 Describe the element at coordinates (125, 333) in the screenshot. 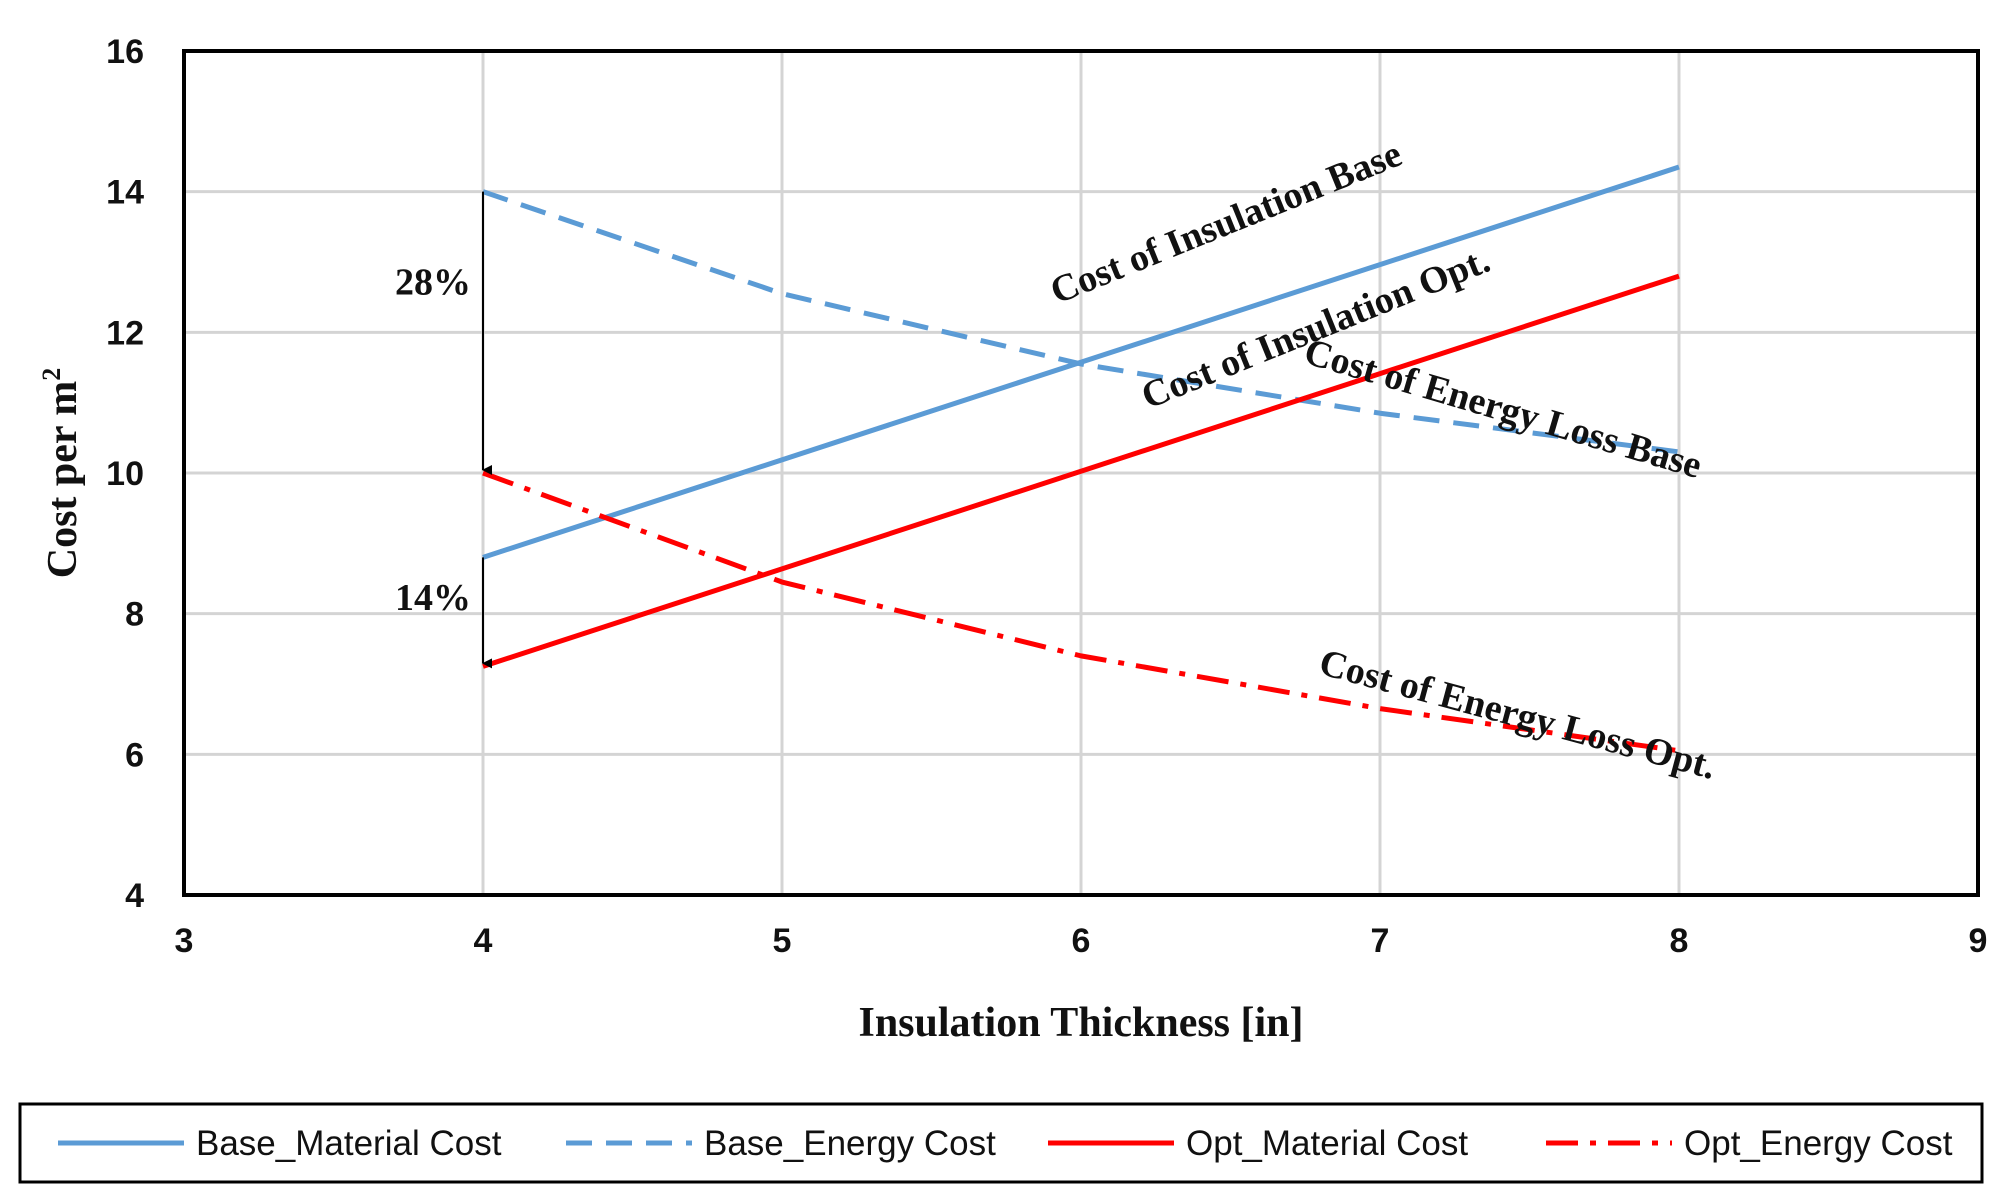

I see `y-tick-label: 12` at that location.